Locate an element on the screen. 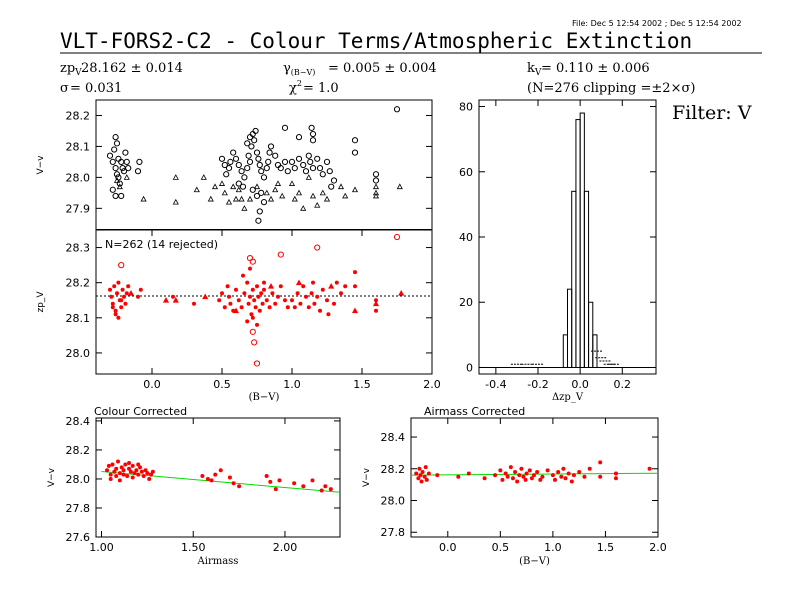 This screenshot has height=612, width=792. zp-colour-frame is located at coordinates (264, 302).